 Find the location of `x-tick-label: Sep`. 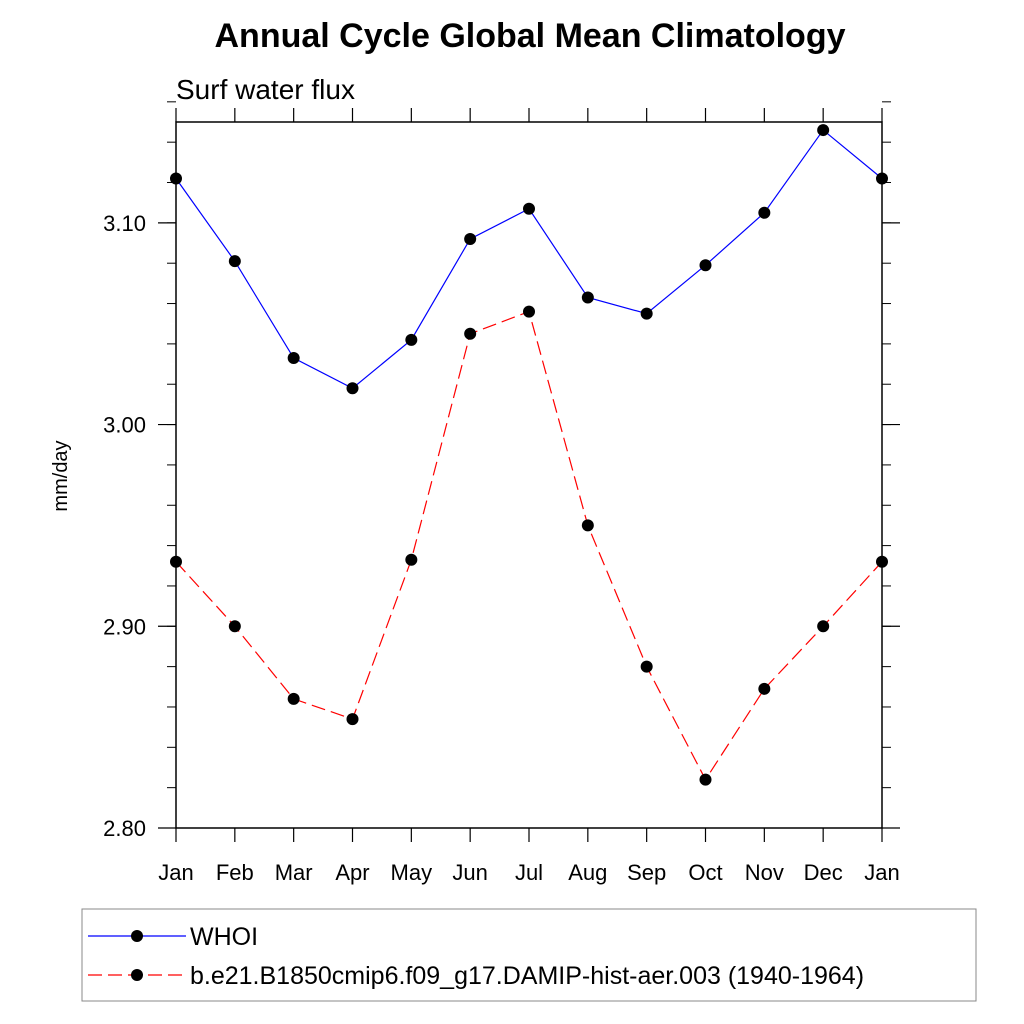

x-tick-label: Sep is located at coordinates (646, 872).